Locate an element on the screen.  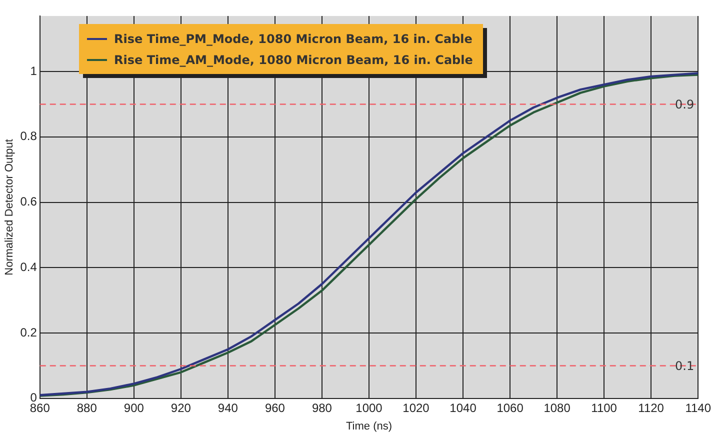
x-tick-label: 980 is located at coordinates (322, 407).